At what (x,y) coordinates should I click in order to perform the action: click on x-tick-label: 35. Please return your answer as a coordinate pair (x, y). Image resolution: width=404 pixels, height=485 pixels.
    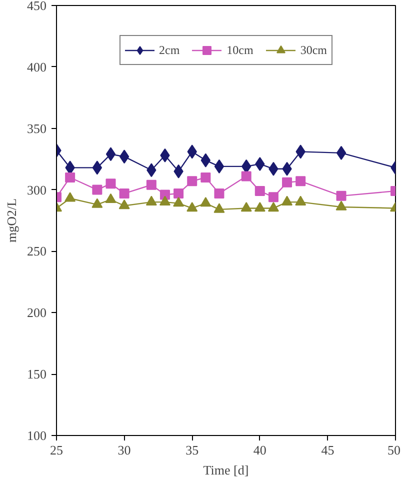
    Looking at the image, I should click on (192, 450).